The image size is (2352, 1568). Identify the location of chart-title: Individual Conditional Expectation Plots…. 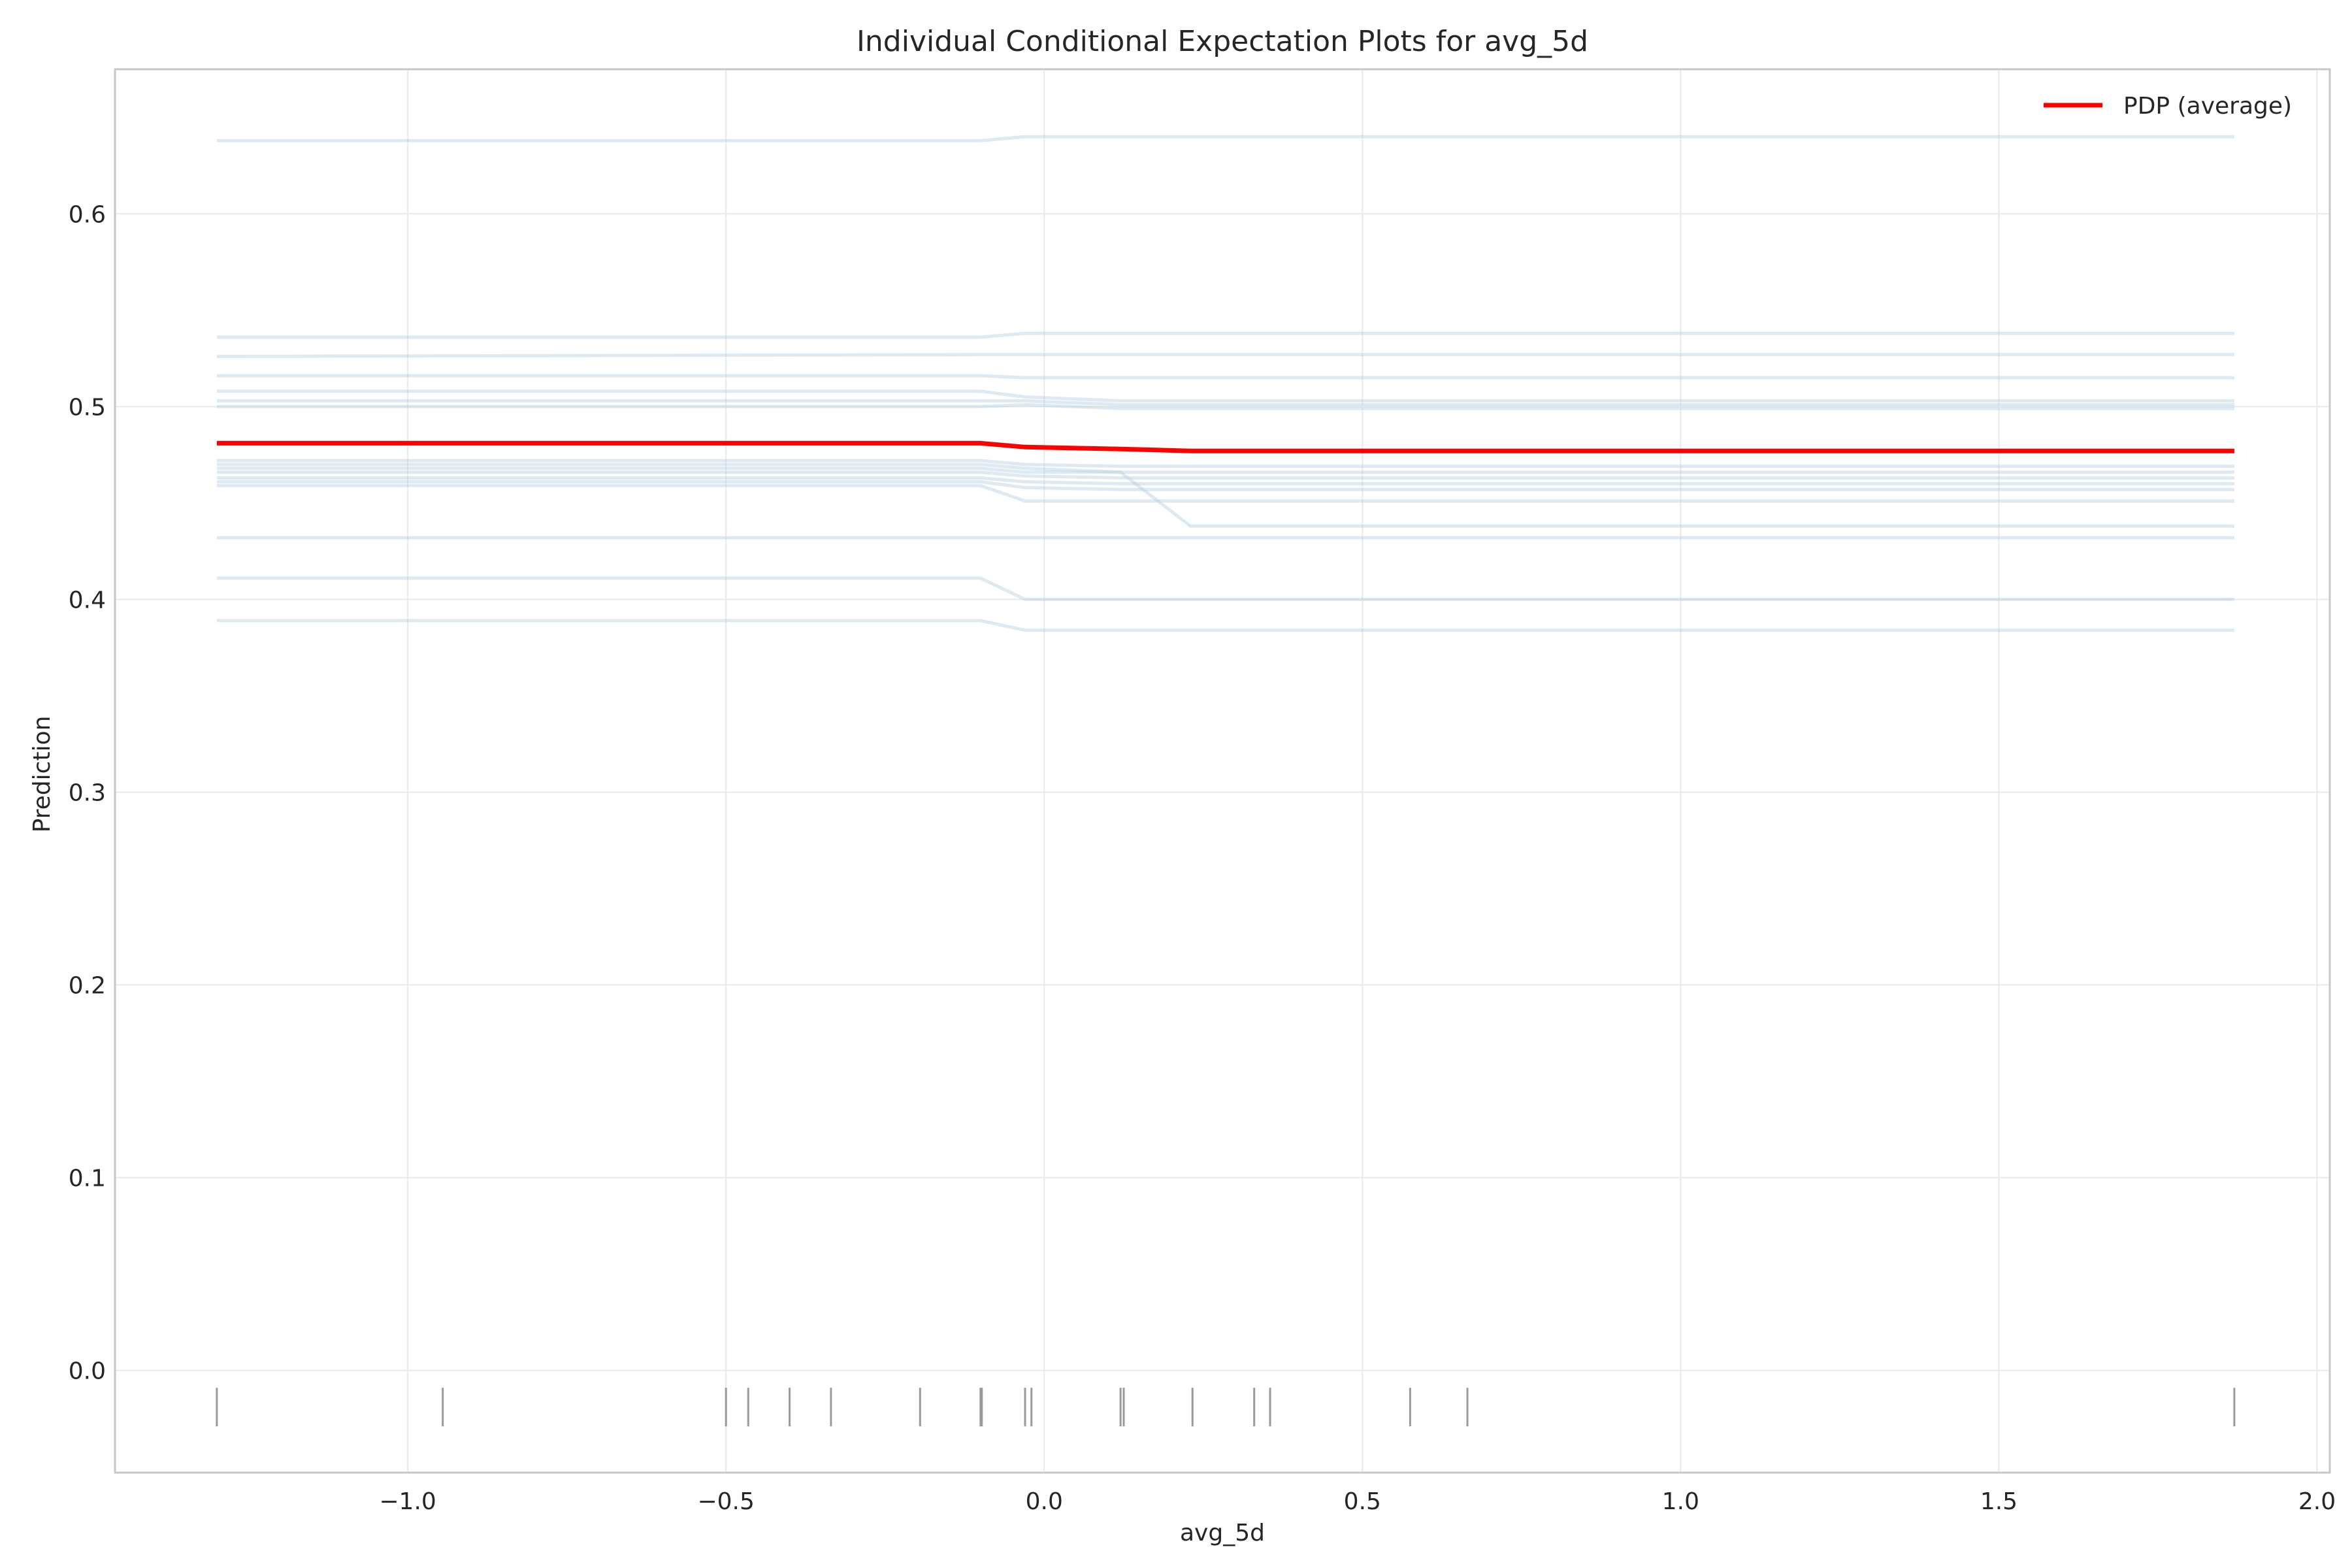
(1222, 41).